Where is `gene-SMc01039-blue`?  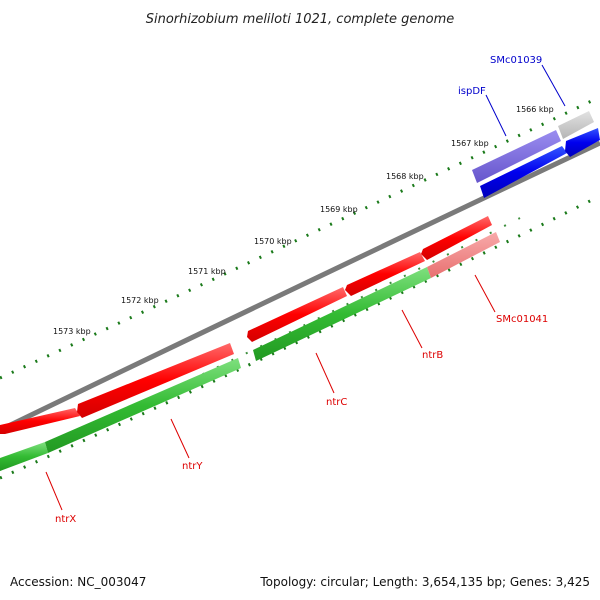
gene-SMc01039-blue is located at coordinates (582, 142).